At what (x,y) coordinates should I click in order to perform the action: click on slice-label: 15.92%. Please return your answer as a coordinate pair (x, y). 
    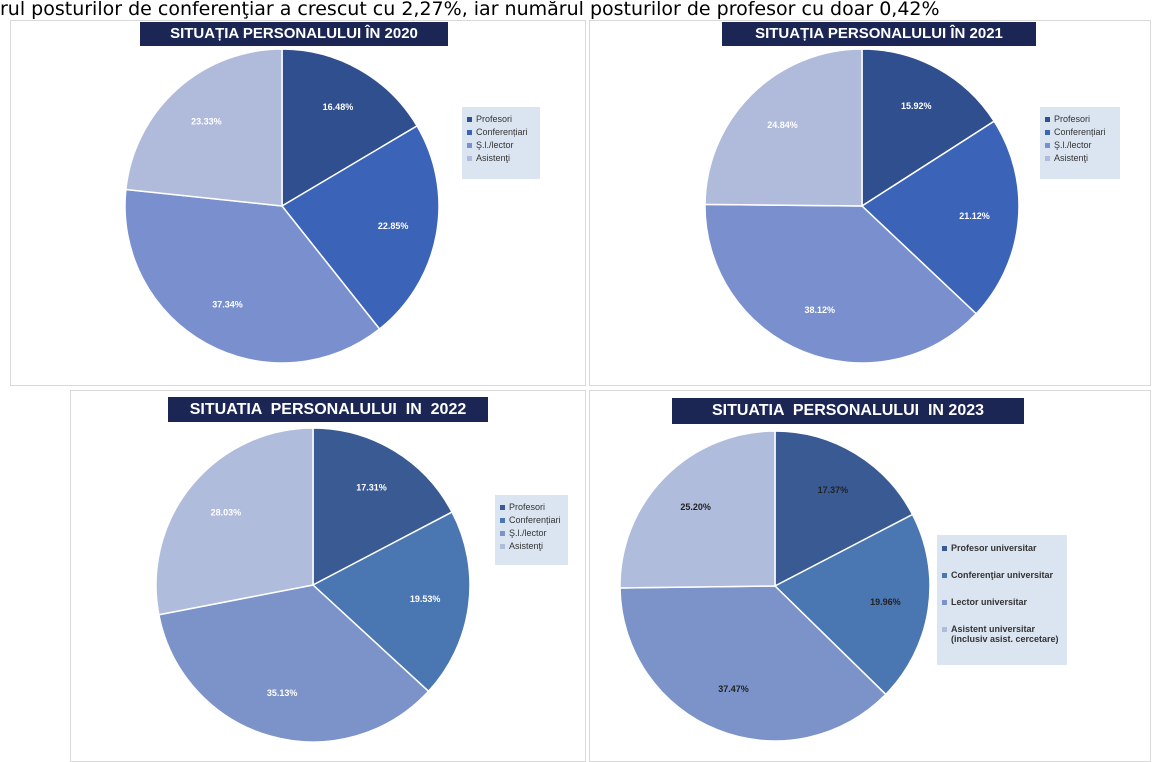
    Looking at the image, I should click on (916, 106).